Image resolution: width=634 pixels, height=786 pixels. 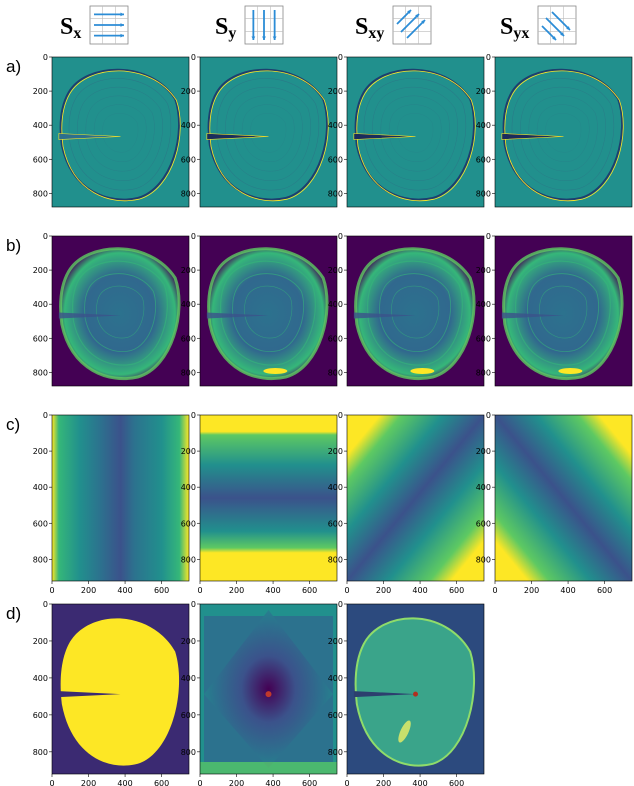 I want to click on panel-r3-c1: 0 200 400 600 800 0 200 400 600, so click(x=111, y=503).